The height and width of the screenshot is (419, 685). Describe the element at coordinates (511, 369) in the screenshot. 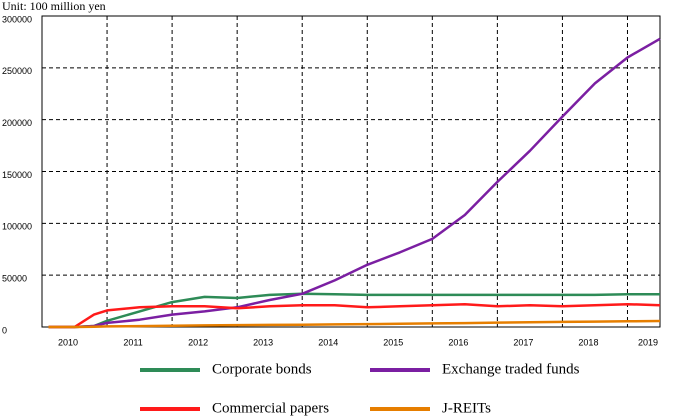

I see `legend-label: Exchange traded funds` at that location.